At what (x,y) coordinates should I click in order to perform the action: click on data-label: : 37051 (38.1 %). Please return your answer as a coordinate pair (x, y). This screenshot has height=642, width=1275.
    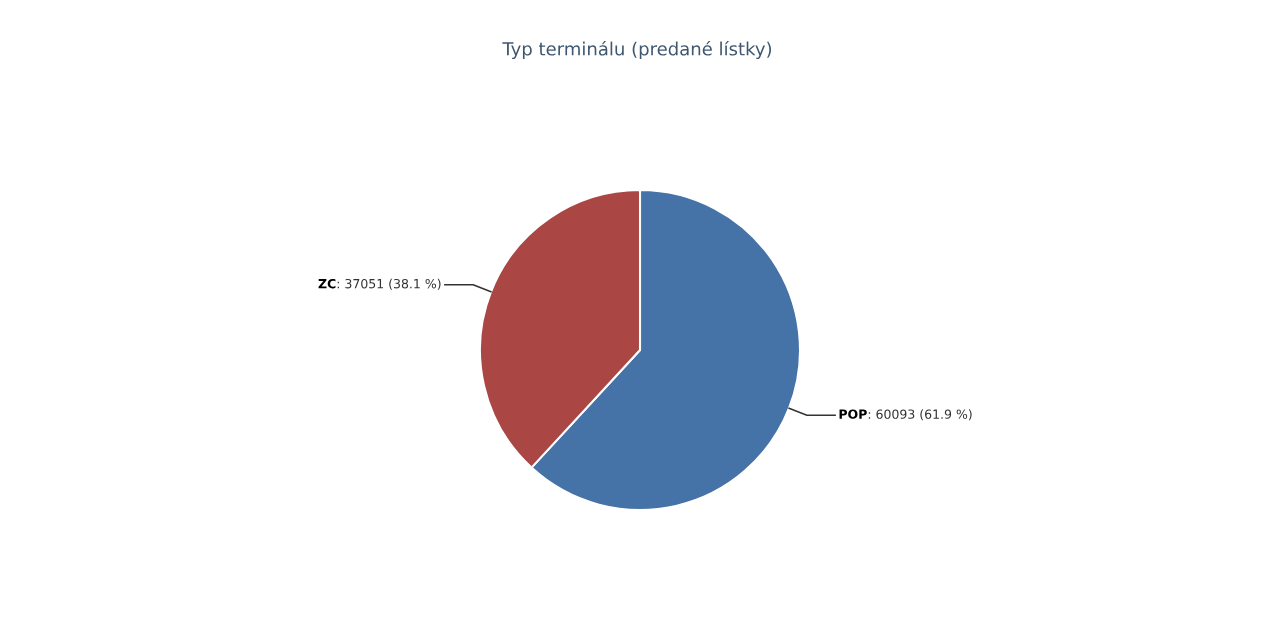
    Looking at the image, I should click on (389, 284).